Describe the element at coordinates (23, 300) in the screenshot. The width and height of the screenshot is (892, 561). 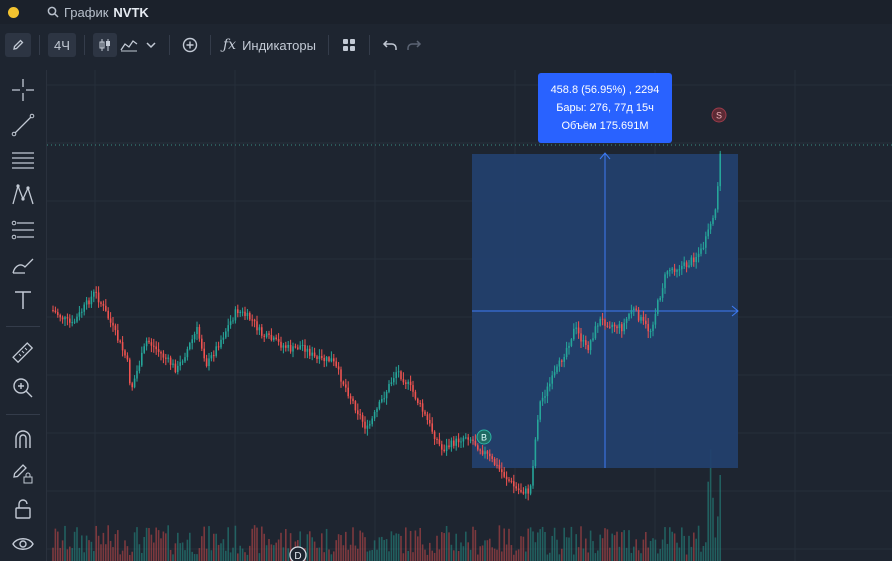
I see `text-tool` at that location.